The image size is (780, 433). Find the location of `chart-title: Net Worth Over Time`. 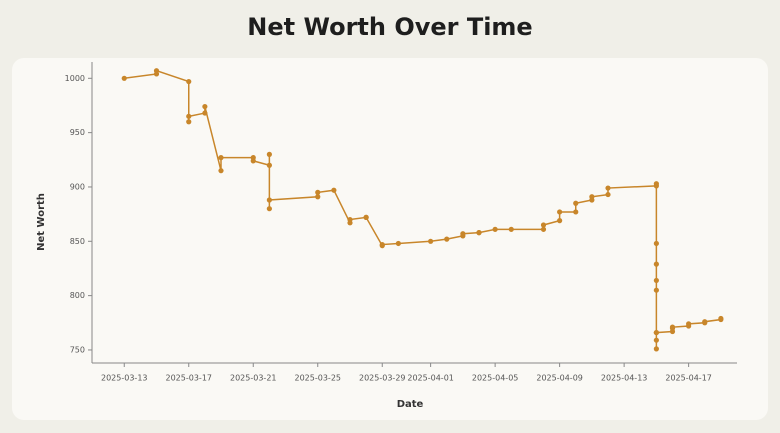

chart-title: Net Worth Over Time is located at coordinates (389, 27).